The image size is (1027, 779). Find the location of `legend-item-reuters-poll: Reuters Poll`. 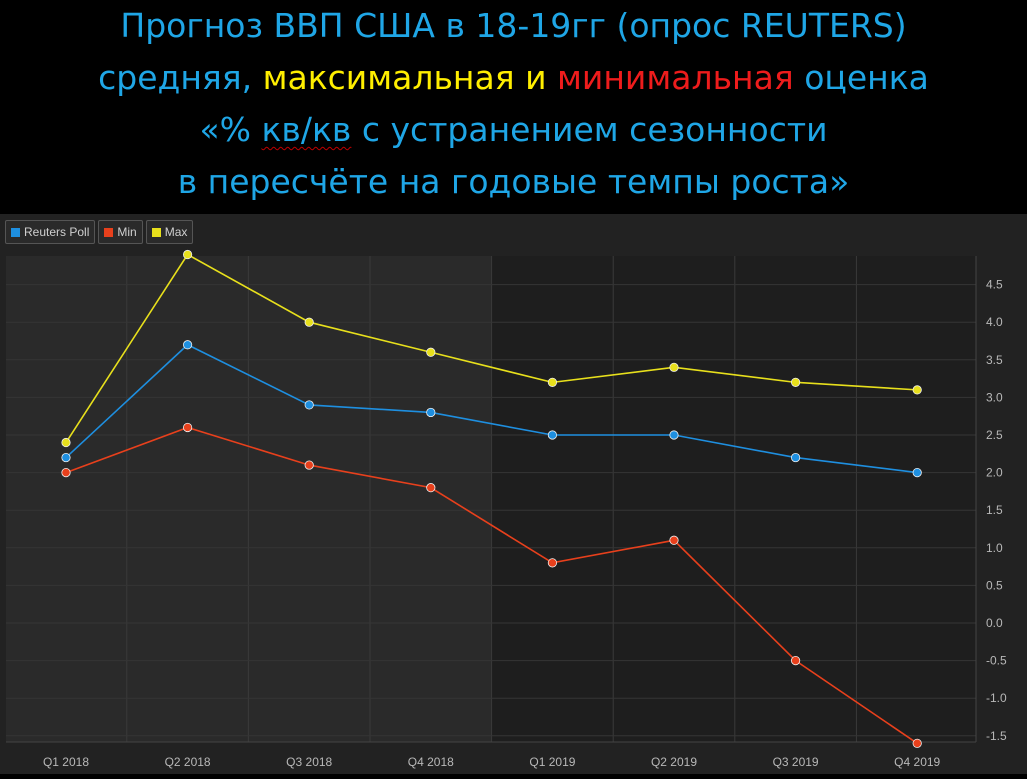

legend-item-reuters-poll: Reuters Poll is located at coordinates (50, 232).